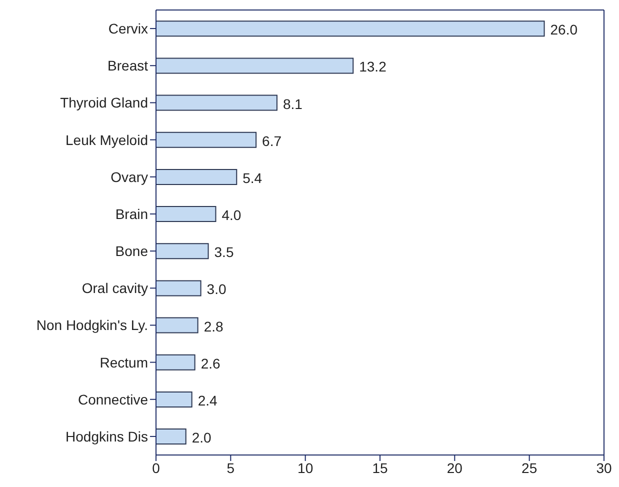 The width and height of the screenshot is (619, 487). What do you see at coordinates (232, 215) in the screenshot?
I see `data-label: 4.0` at bounding box center [232, 215].